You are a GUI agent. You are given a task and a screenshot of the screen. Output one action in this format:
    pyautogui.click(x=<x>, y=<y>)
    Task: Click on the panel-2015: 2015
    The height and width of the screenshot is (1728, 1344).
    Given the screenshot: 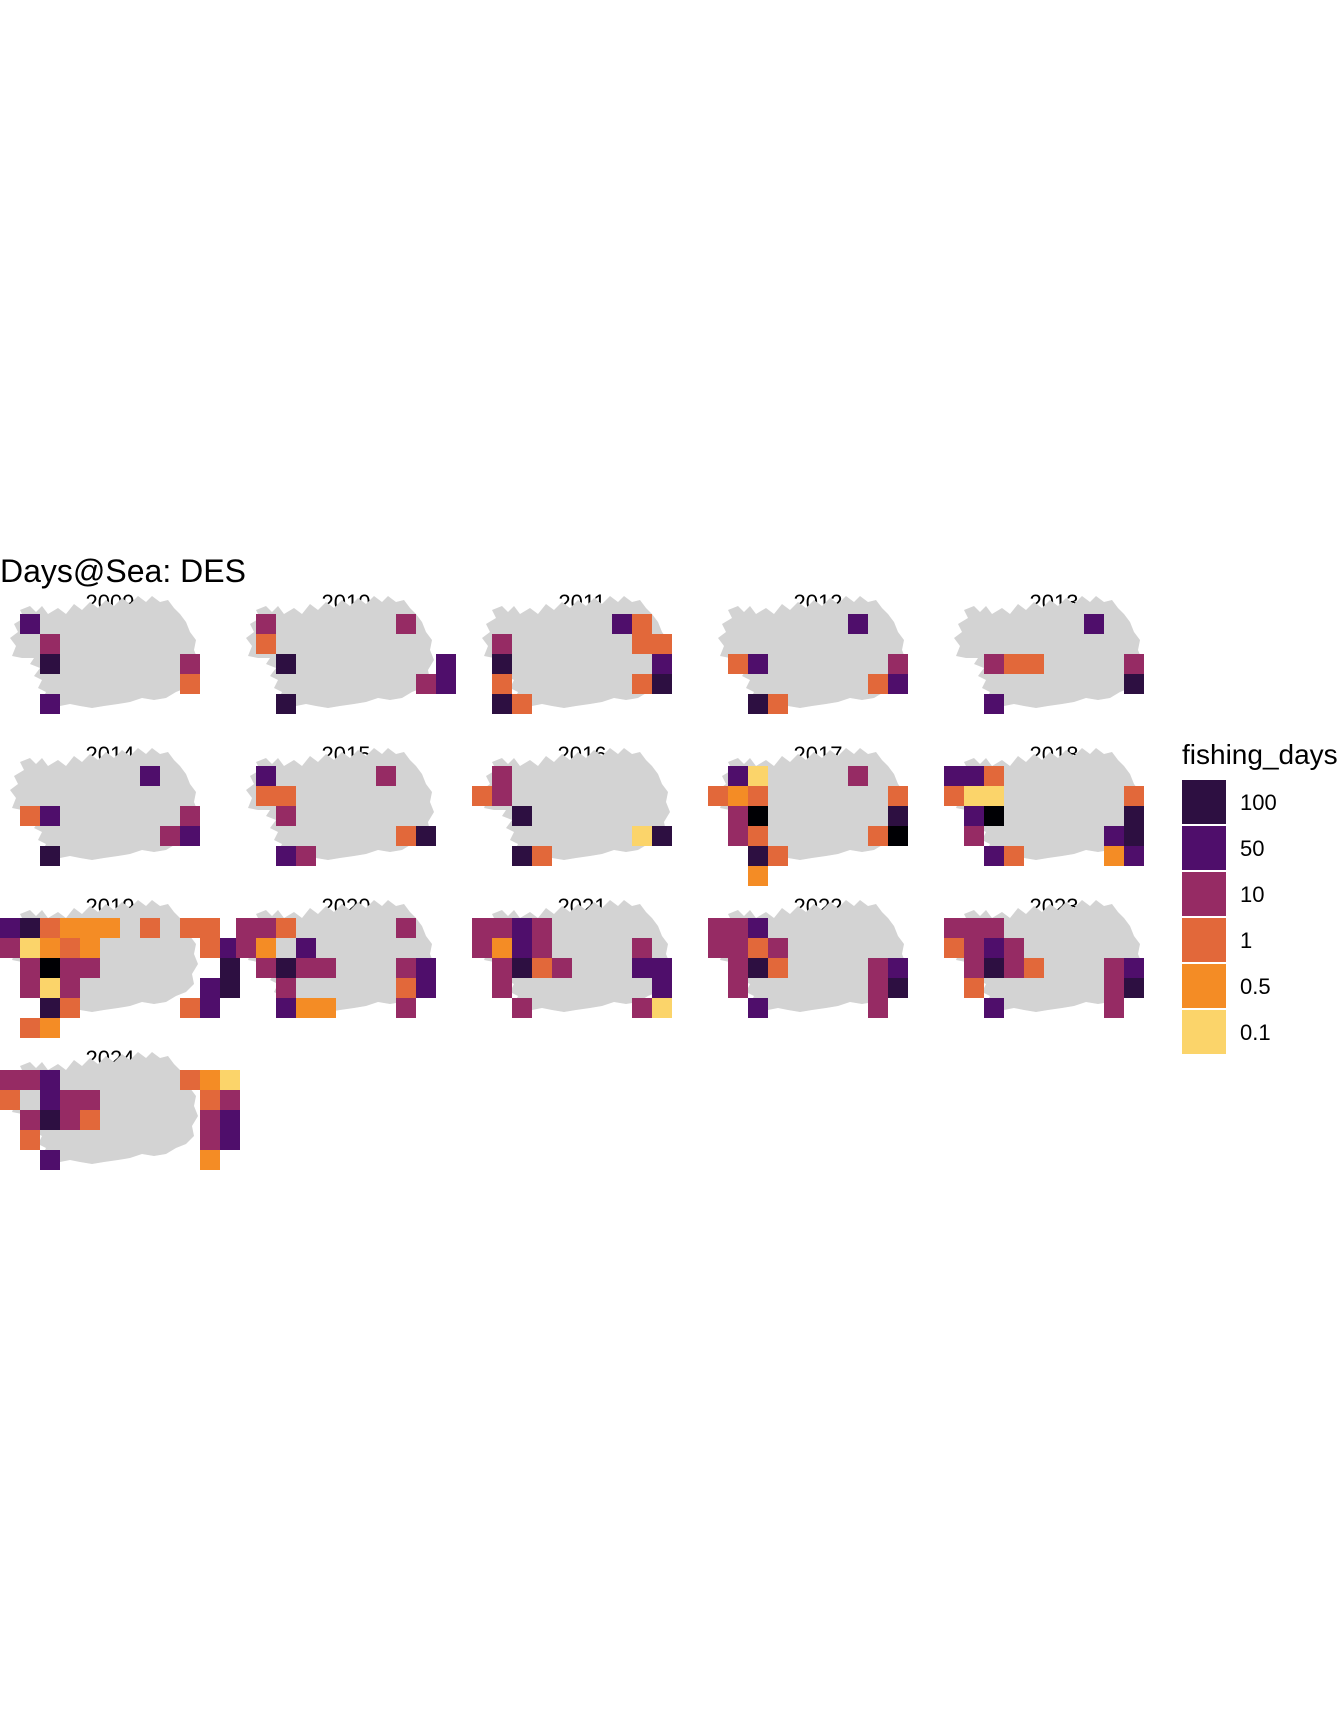 What is the action you would take?
    pyautogui.click(x=341, y=804)
    